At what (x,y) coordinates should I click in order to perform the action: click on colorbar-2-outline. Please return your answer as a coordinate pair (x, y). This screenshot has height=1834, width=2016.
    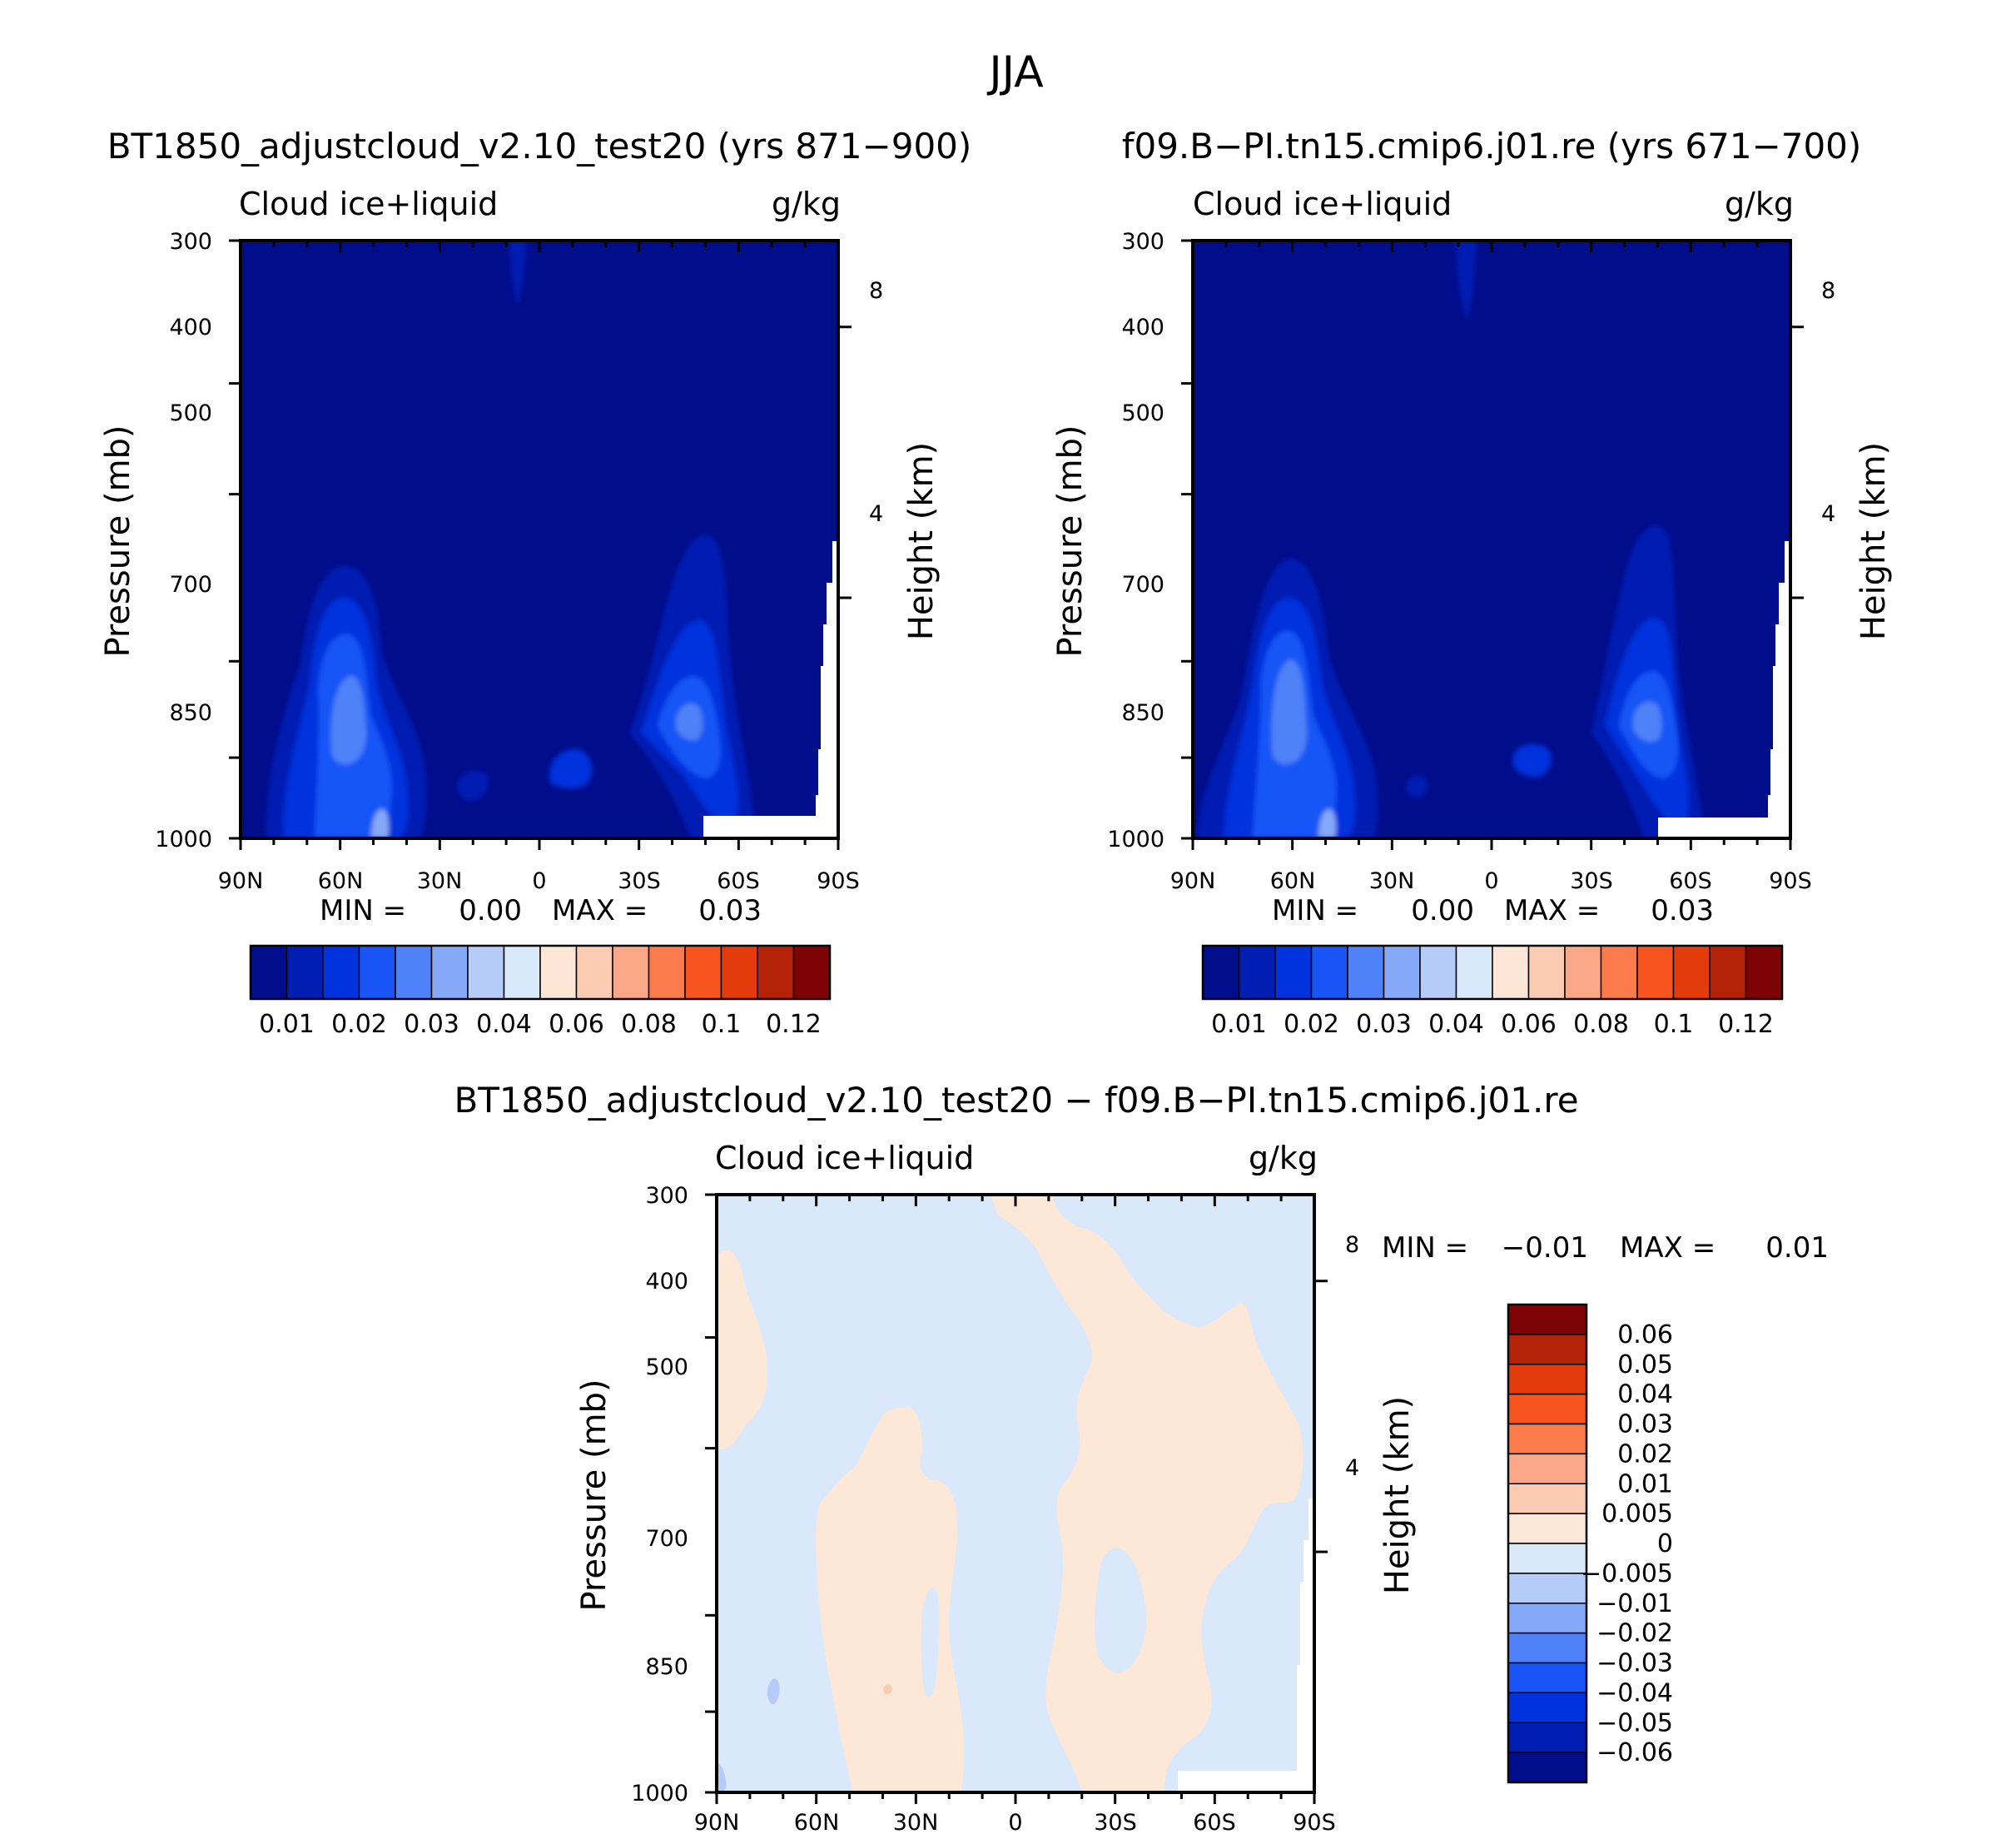
    Looking at the image, I should click on (1492, 972).